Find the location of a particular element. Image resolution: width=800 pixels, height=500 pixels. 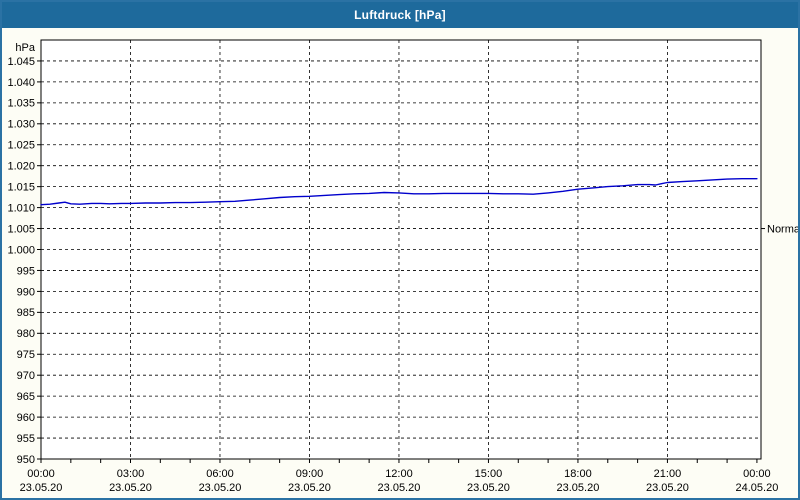

x-tick-time-label: 12:00 is located at coordinates (399, 474).